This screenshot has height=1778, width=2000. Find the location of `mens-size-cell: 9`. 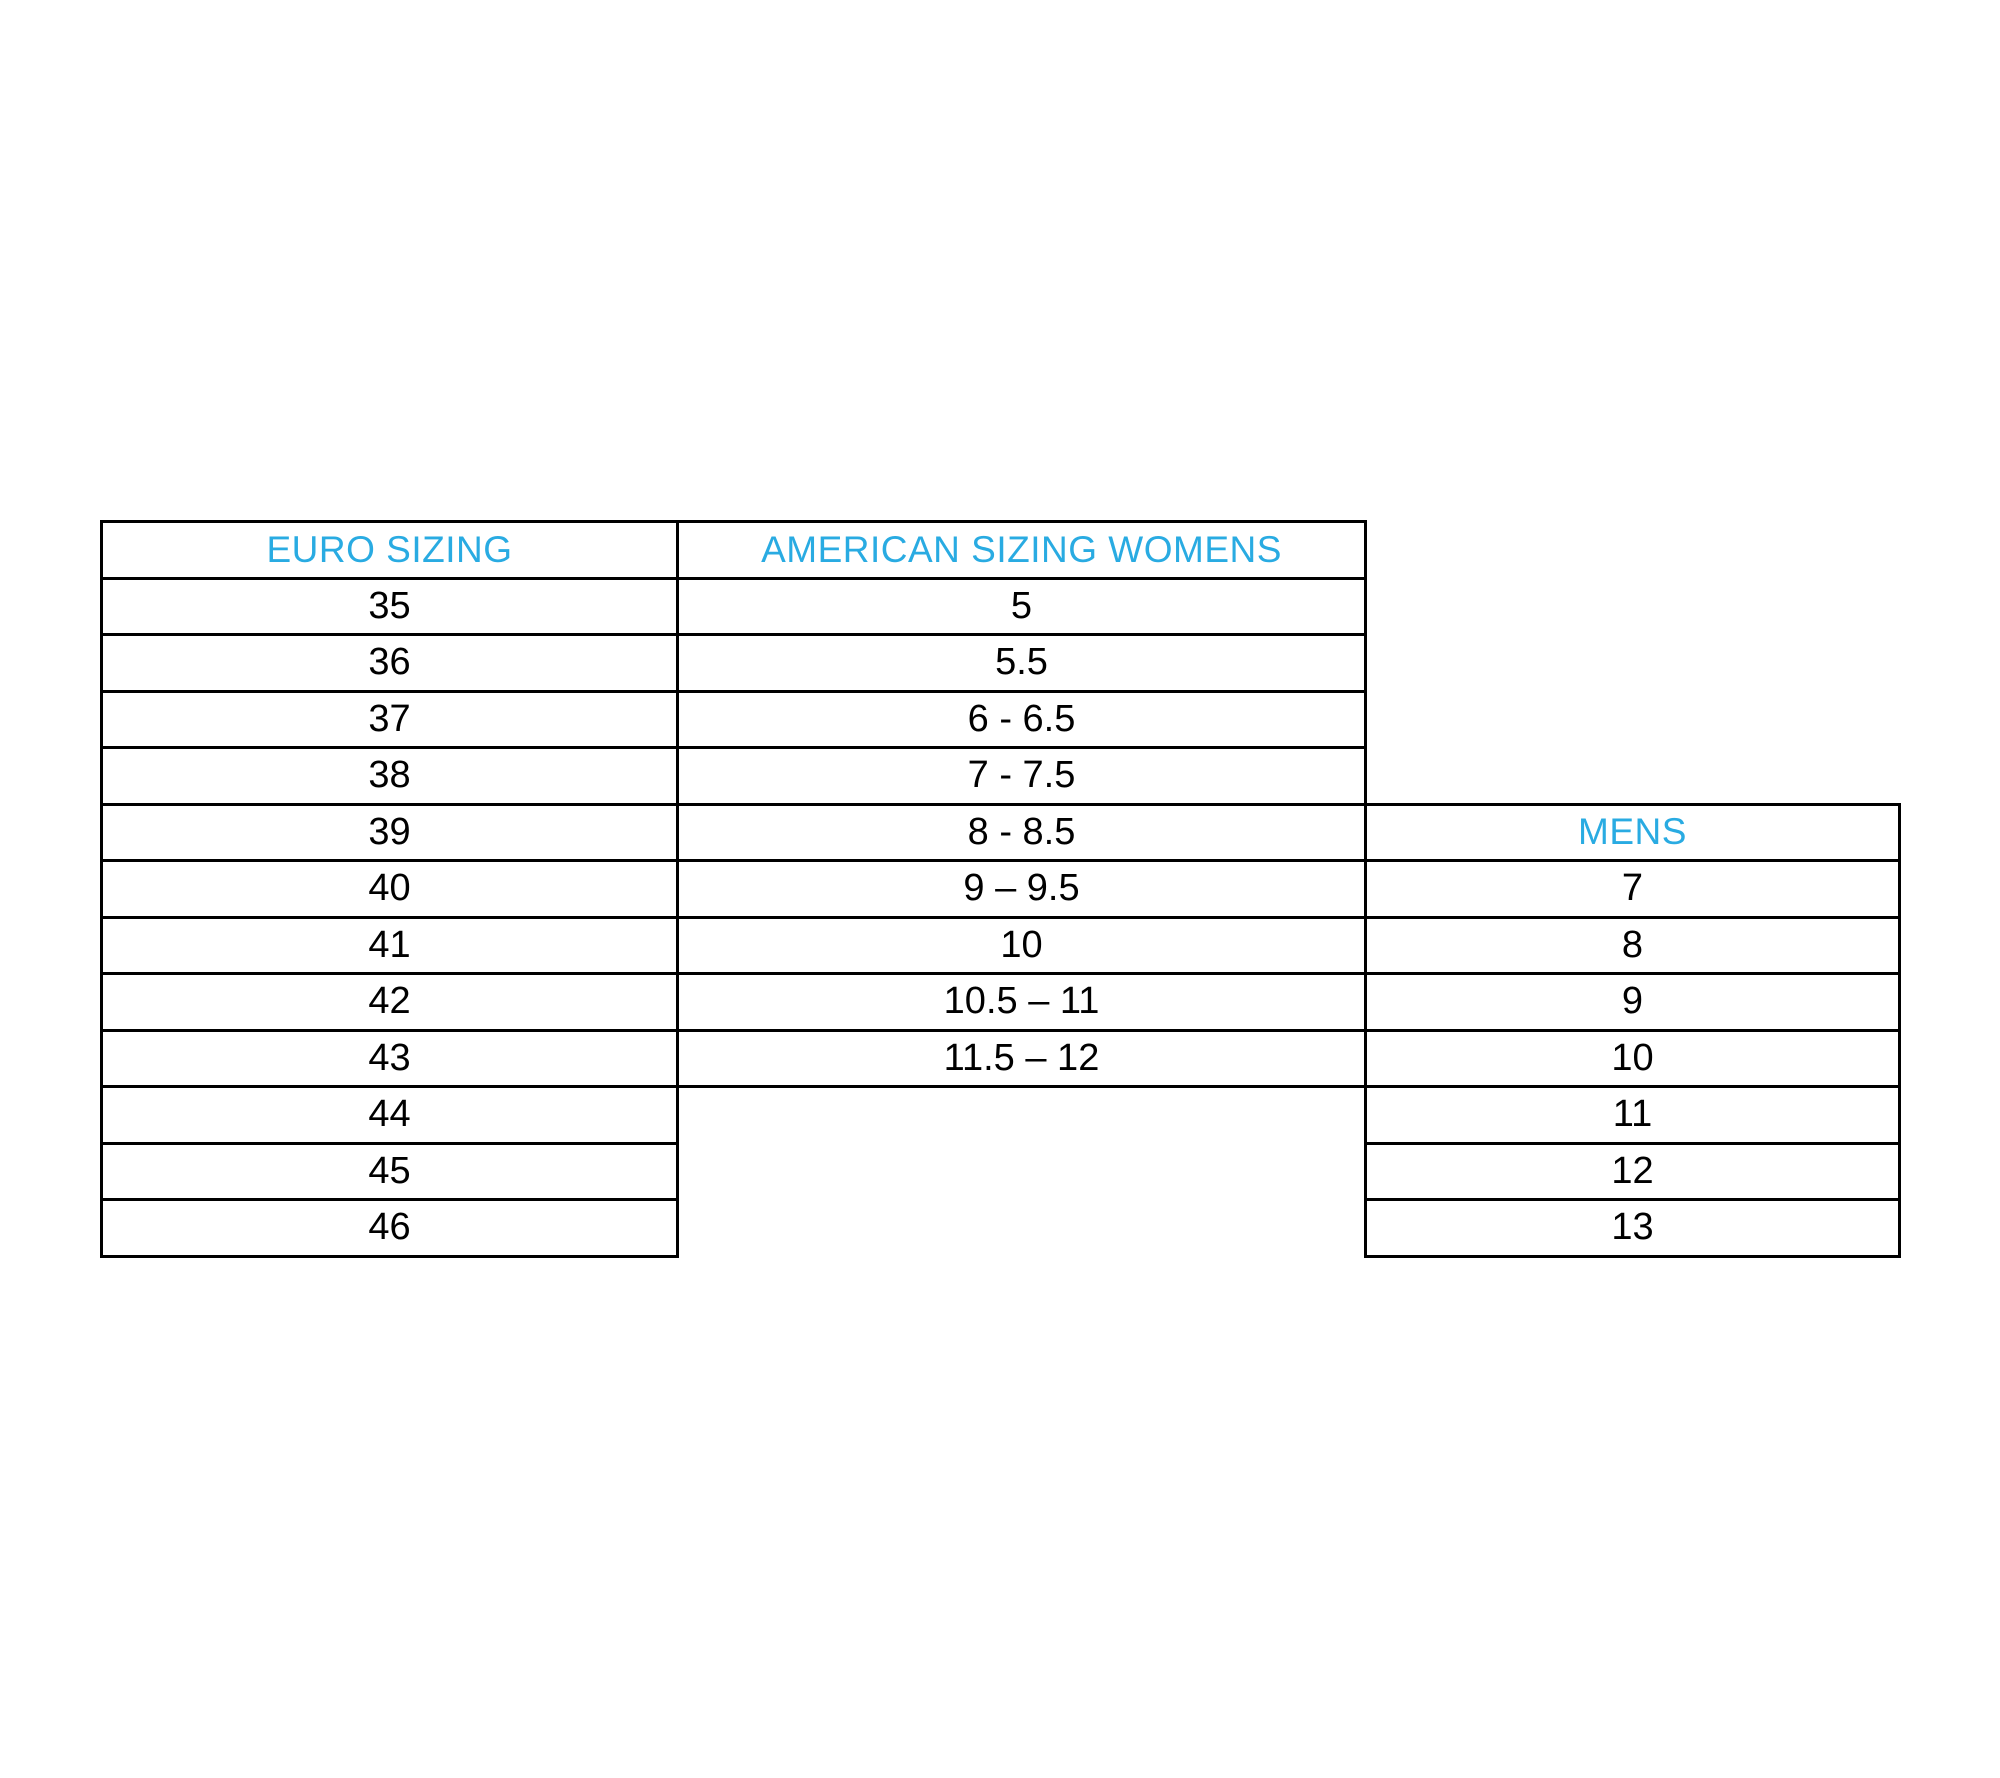

mens-size-cell: 9 is located at coordinates (1632, 1002).